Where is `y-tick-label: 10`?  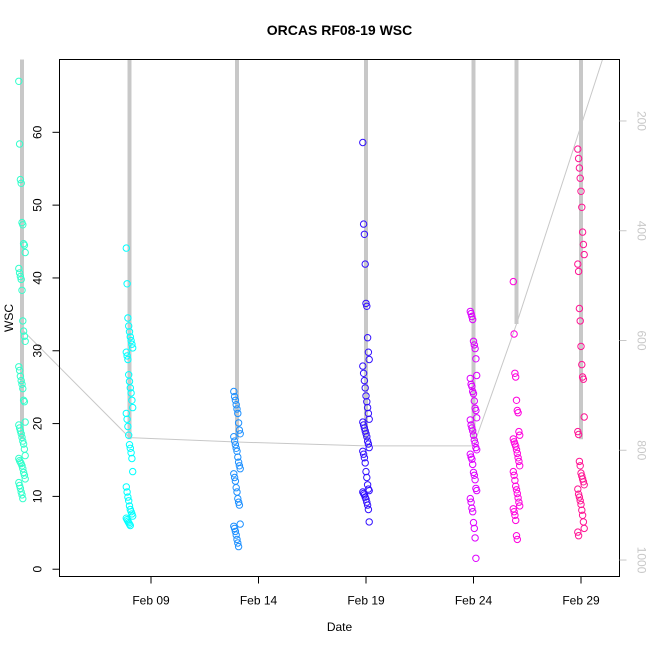
y-tick-label: 10 is located at coordinates (38, 496).